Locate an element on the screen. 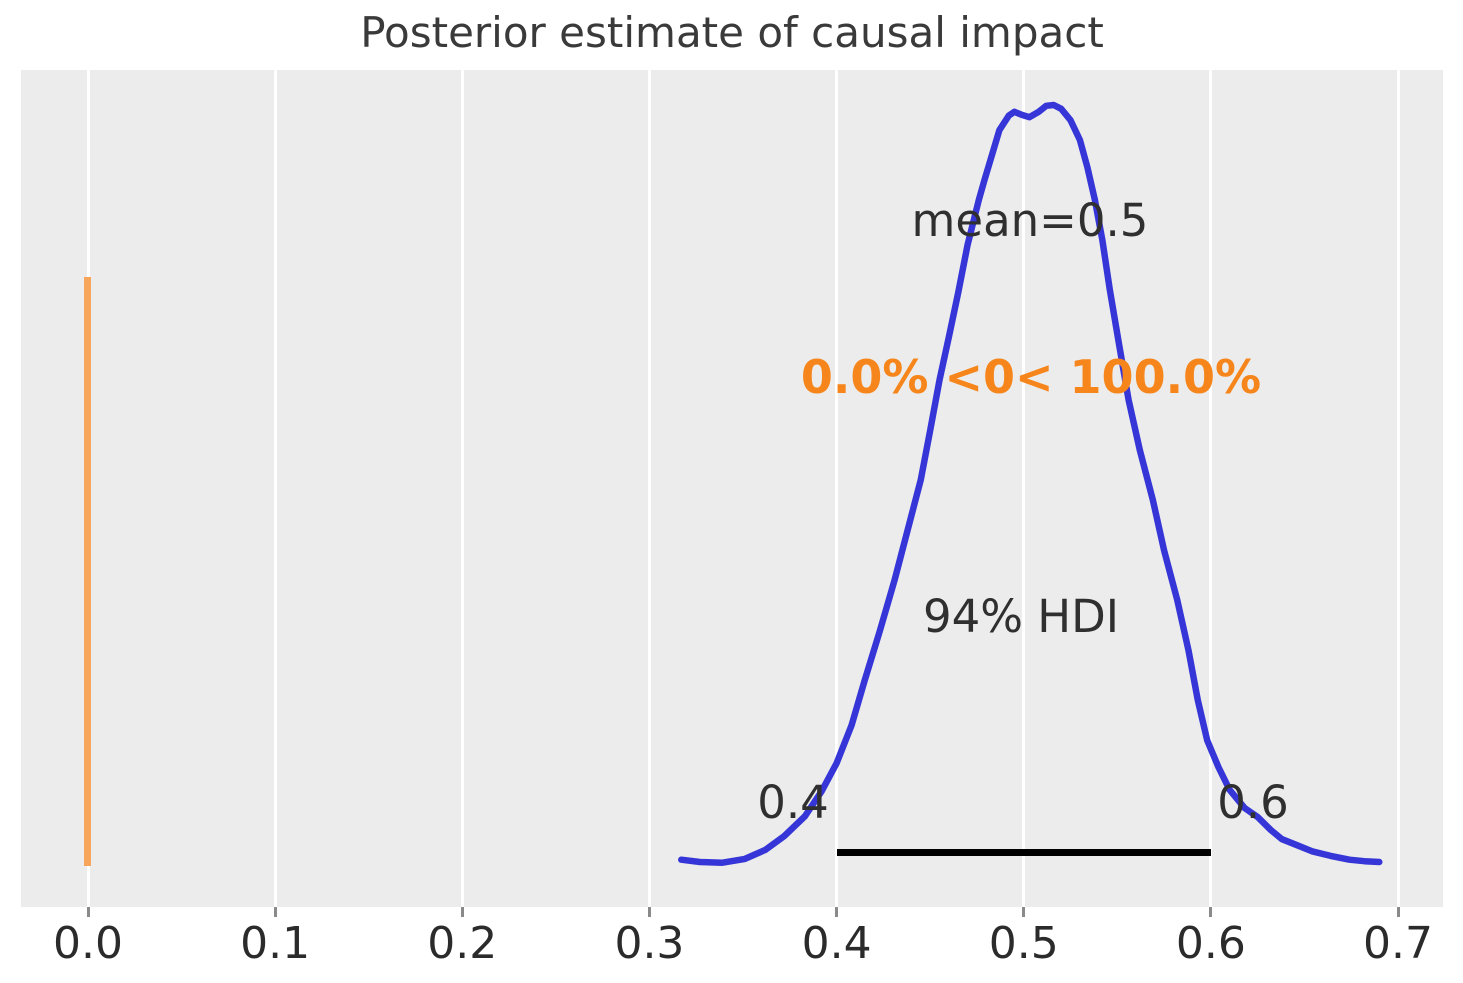 The width and height of the screenshot is (1463, 983). hdi-lower-annotation: 0.4 is located at coordinates (793, 802).